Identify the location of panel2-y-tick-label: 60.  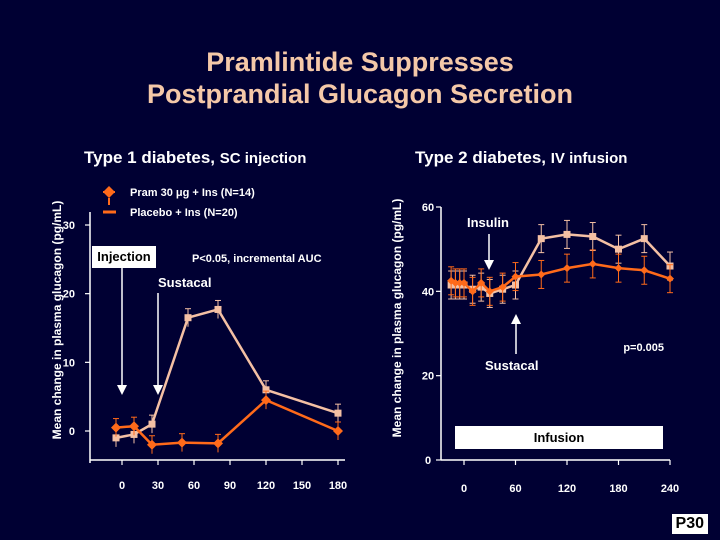
(428, 208).